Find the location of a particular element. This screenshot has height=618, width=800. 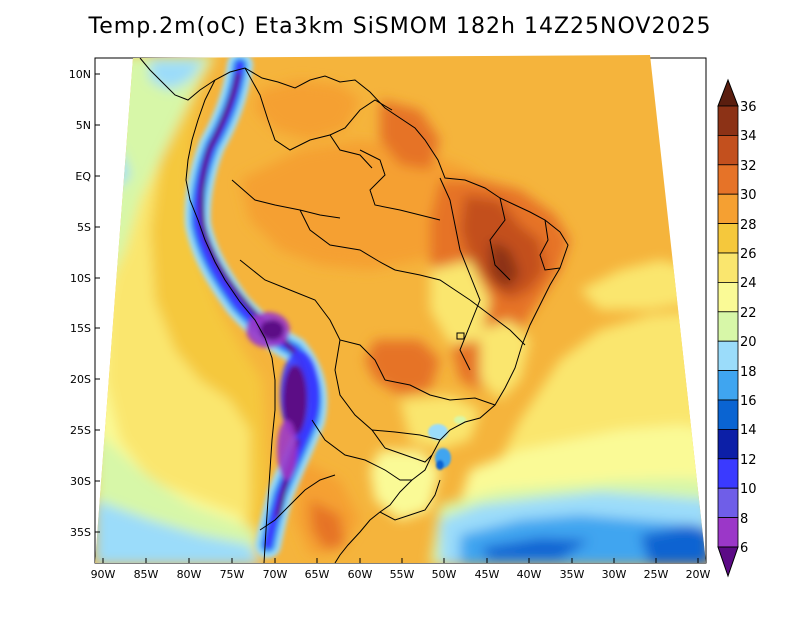

border-state-minas is located at coordinates (440, 392).